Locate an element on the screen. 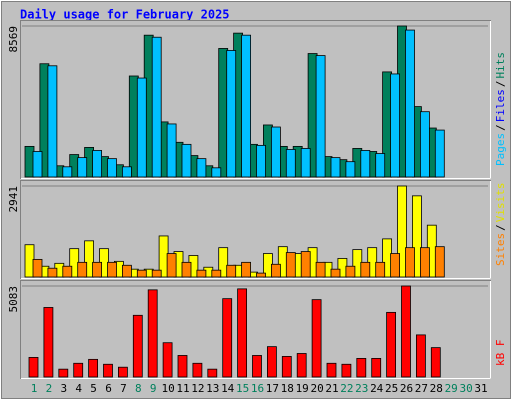 The width and height of the screenshot is (512, 400). x-tick-label: 17 is located at coordinates (272, 388).